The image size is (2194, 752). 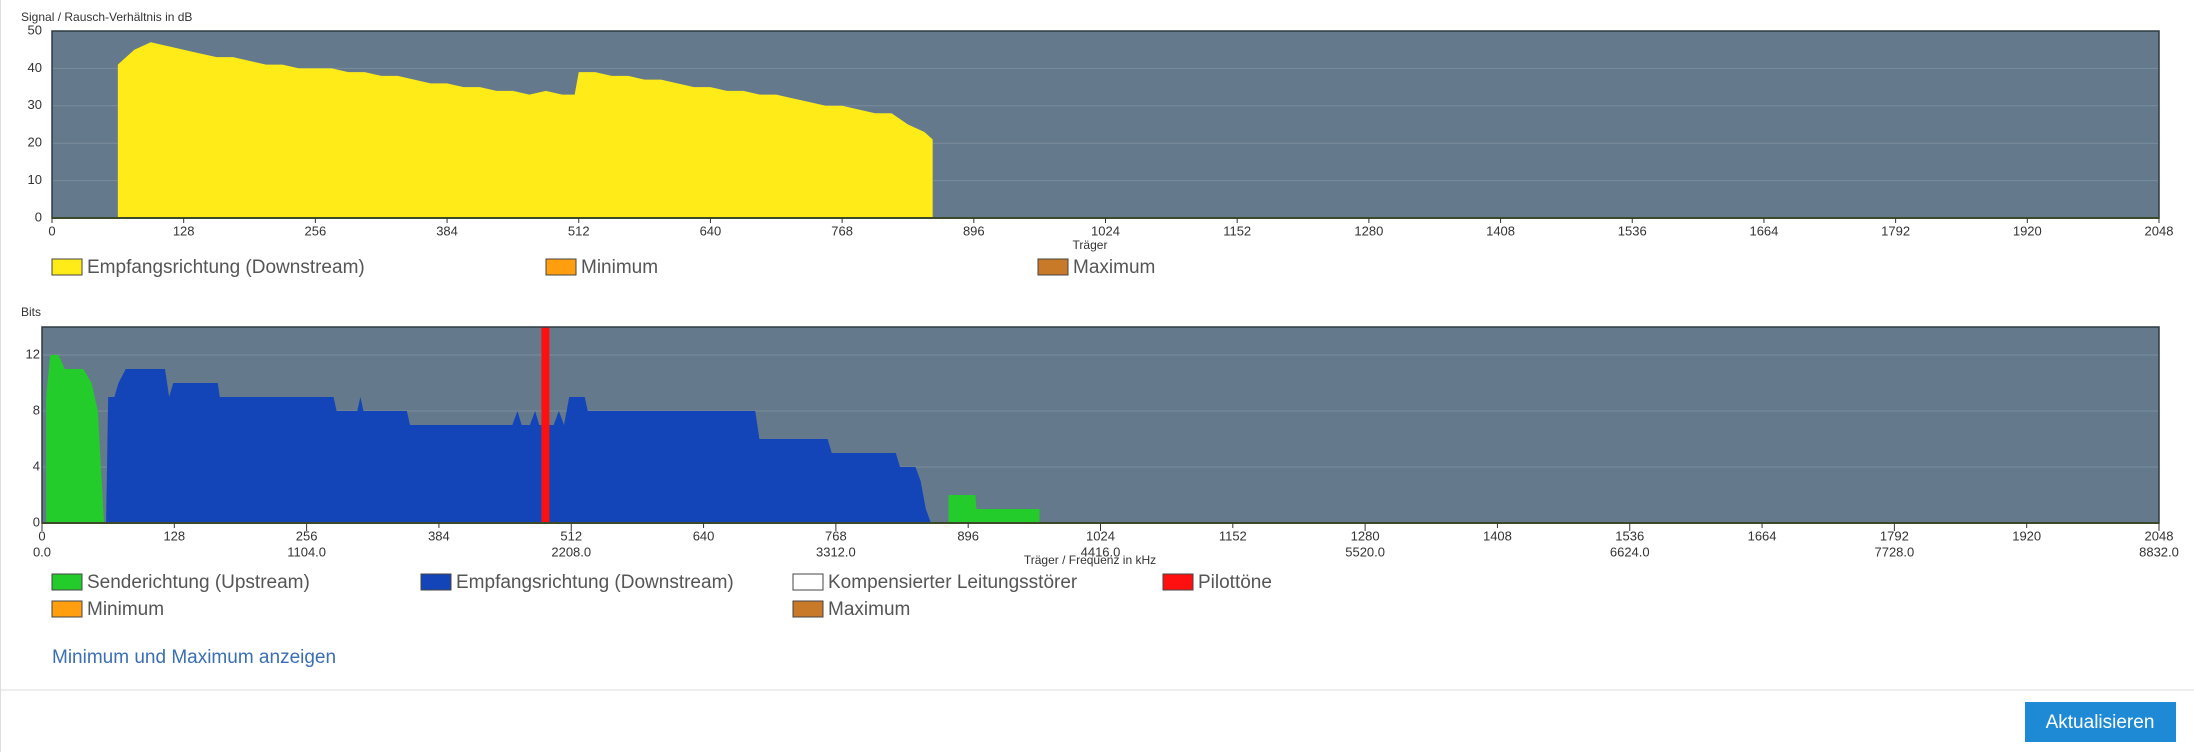 I want to click on x2-tick-label: 5520.0, so click(x=1365, y=551).